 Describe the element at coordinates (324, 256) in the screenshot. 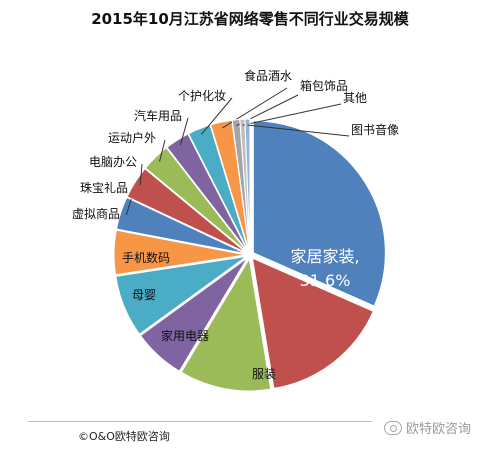

I see `slice-label-1: 家居家装,` at that location.